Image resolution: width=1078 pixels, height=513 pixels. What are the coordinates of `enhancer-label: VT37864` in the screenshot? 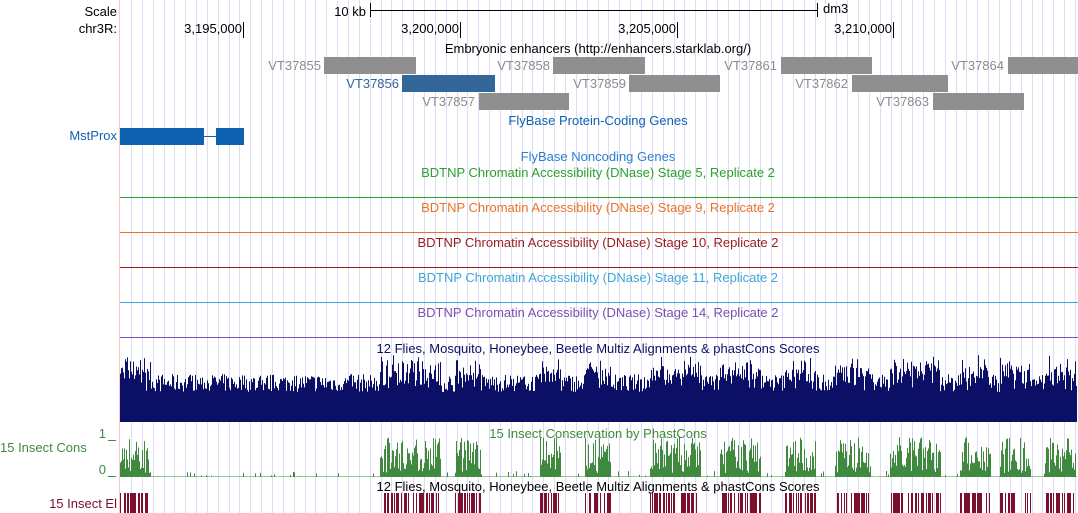 It's located at (977, 65).